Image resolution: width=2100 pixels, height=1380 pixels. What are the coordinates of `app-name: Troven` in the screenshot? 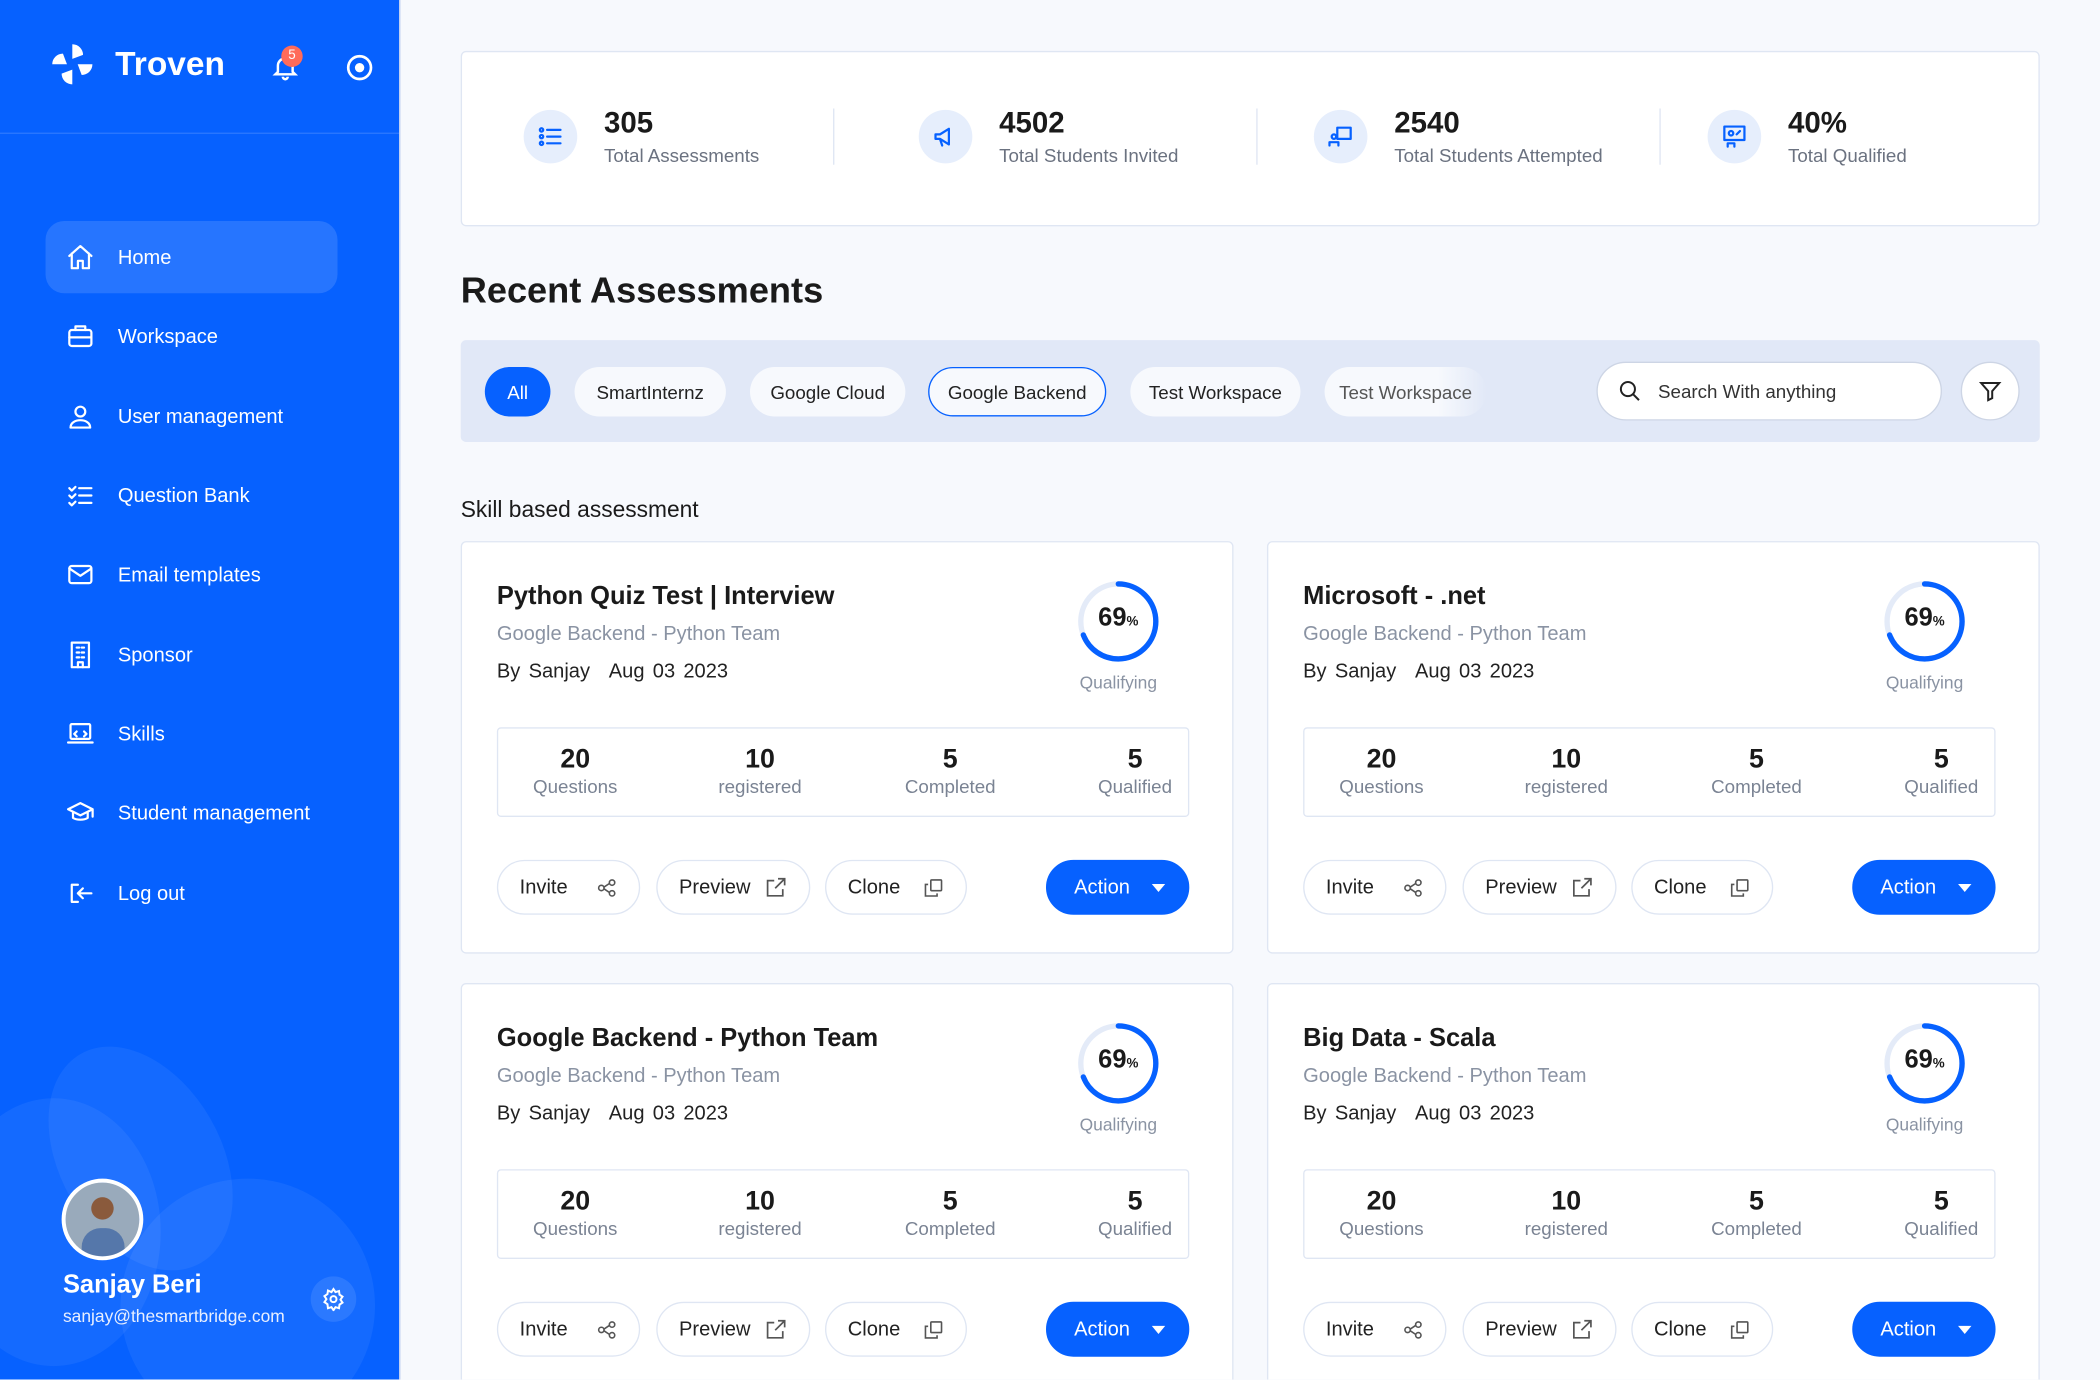 It's located at (170, 63).